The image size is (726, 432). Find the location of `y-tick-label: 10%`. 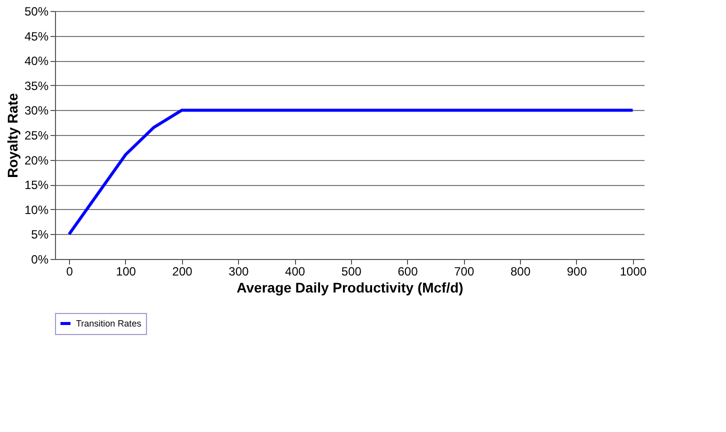

y-tick-label: 10% is located at coordinates (36, 209).